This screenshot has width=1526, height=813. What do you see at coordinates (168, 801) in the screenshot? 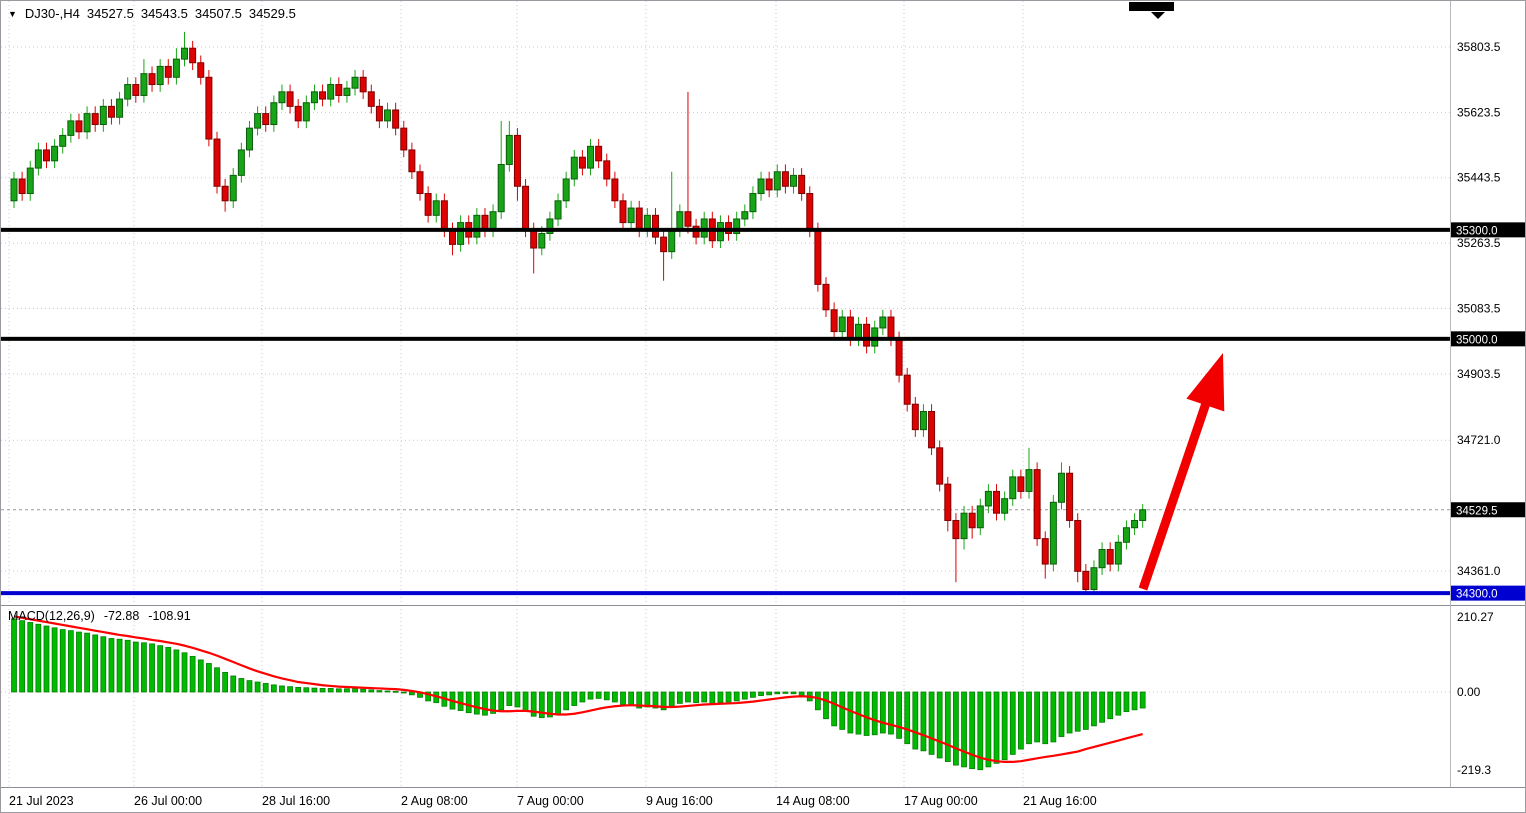
I see `date-axis-label: 26 Jul 00:00` at bounding box center [168, 801].